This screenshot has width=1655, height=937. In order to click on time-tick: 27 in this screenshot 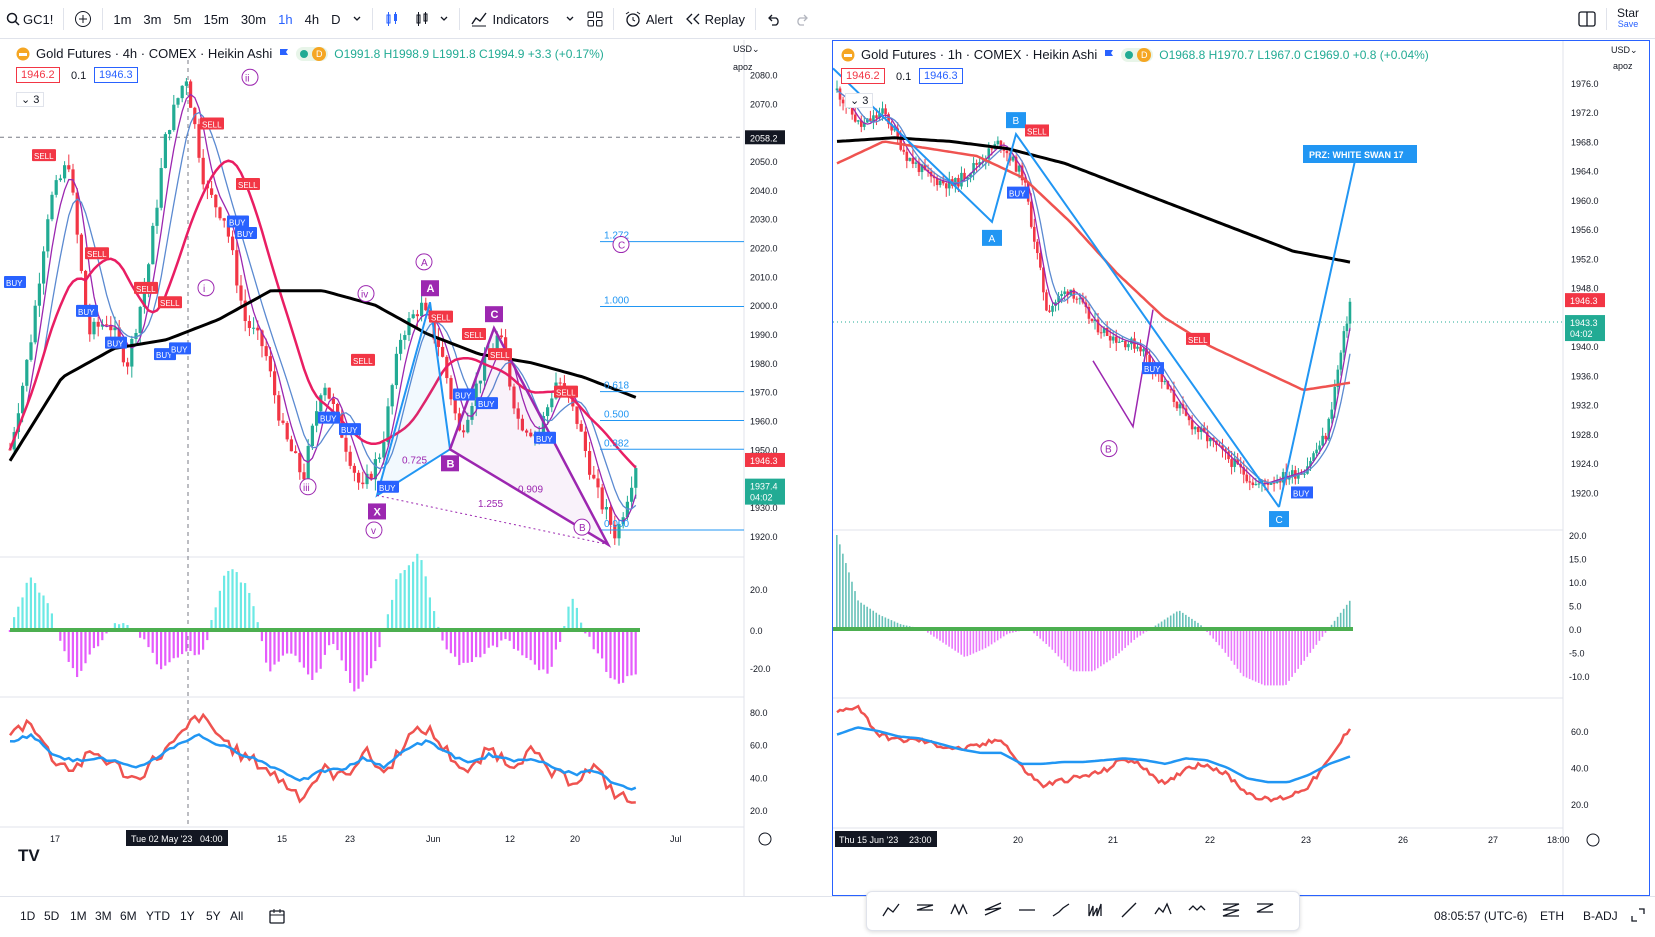, I will do `click(1493, 840)`.